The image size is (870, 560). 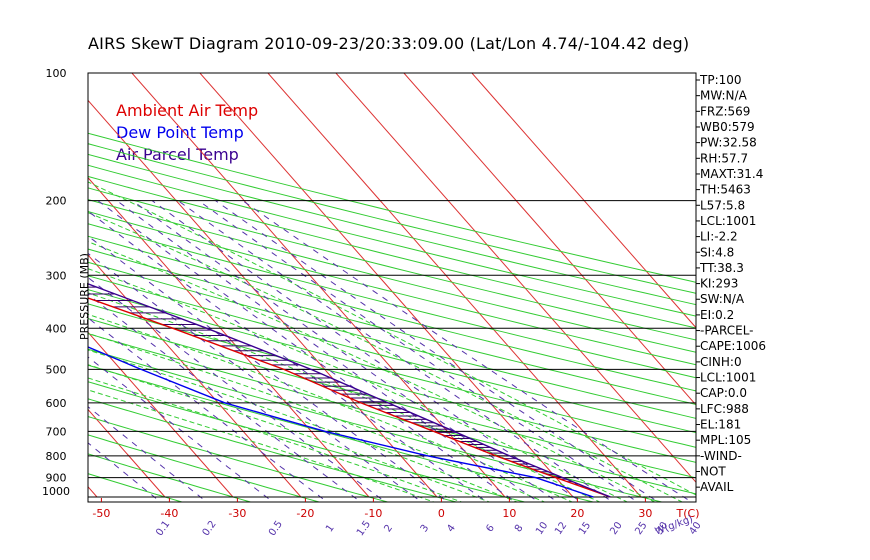 I want to click on pressure-tick-label: 700, so click(x=56, y=431).